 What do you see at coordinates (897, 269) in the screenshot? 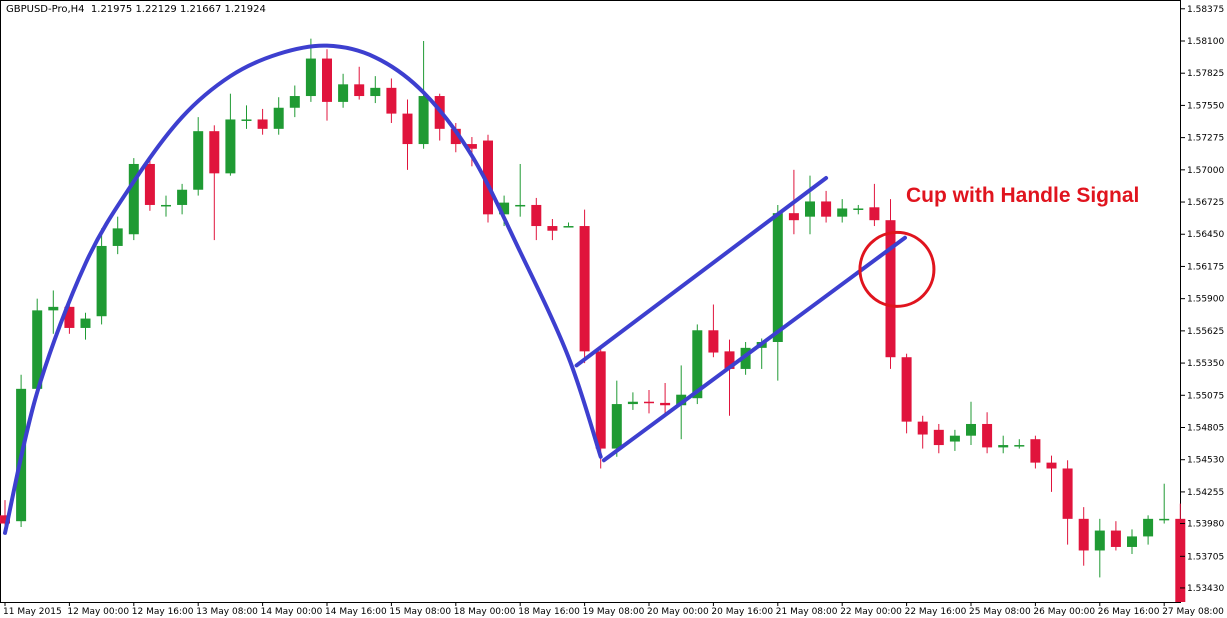
I see `signal-circle` at bounding box center [897, 269].